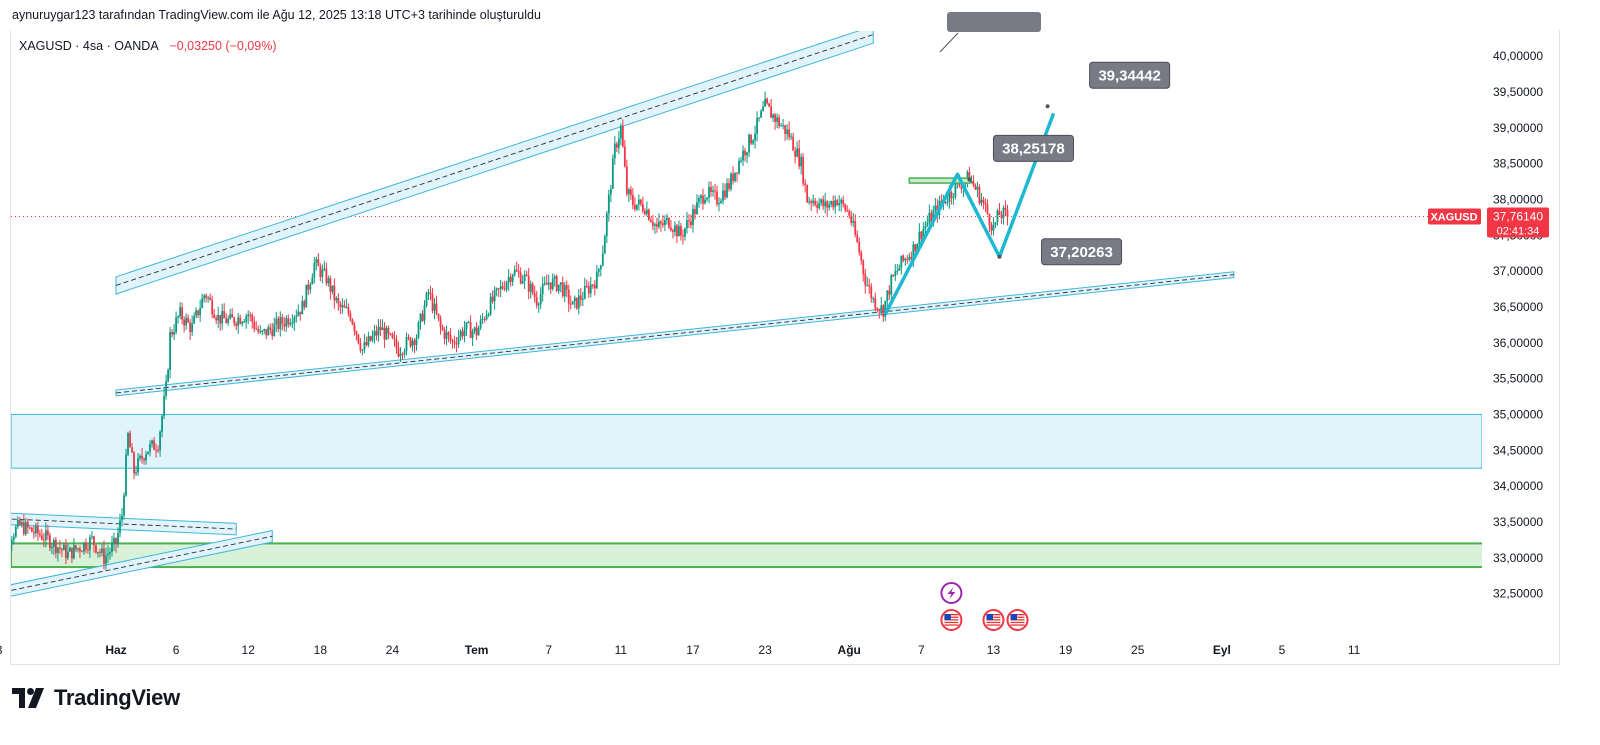  I want to click on label-anchor-dot, so click(999, 256).